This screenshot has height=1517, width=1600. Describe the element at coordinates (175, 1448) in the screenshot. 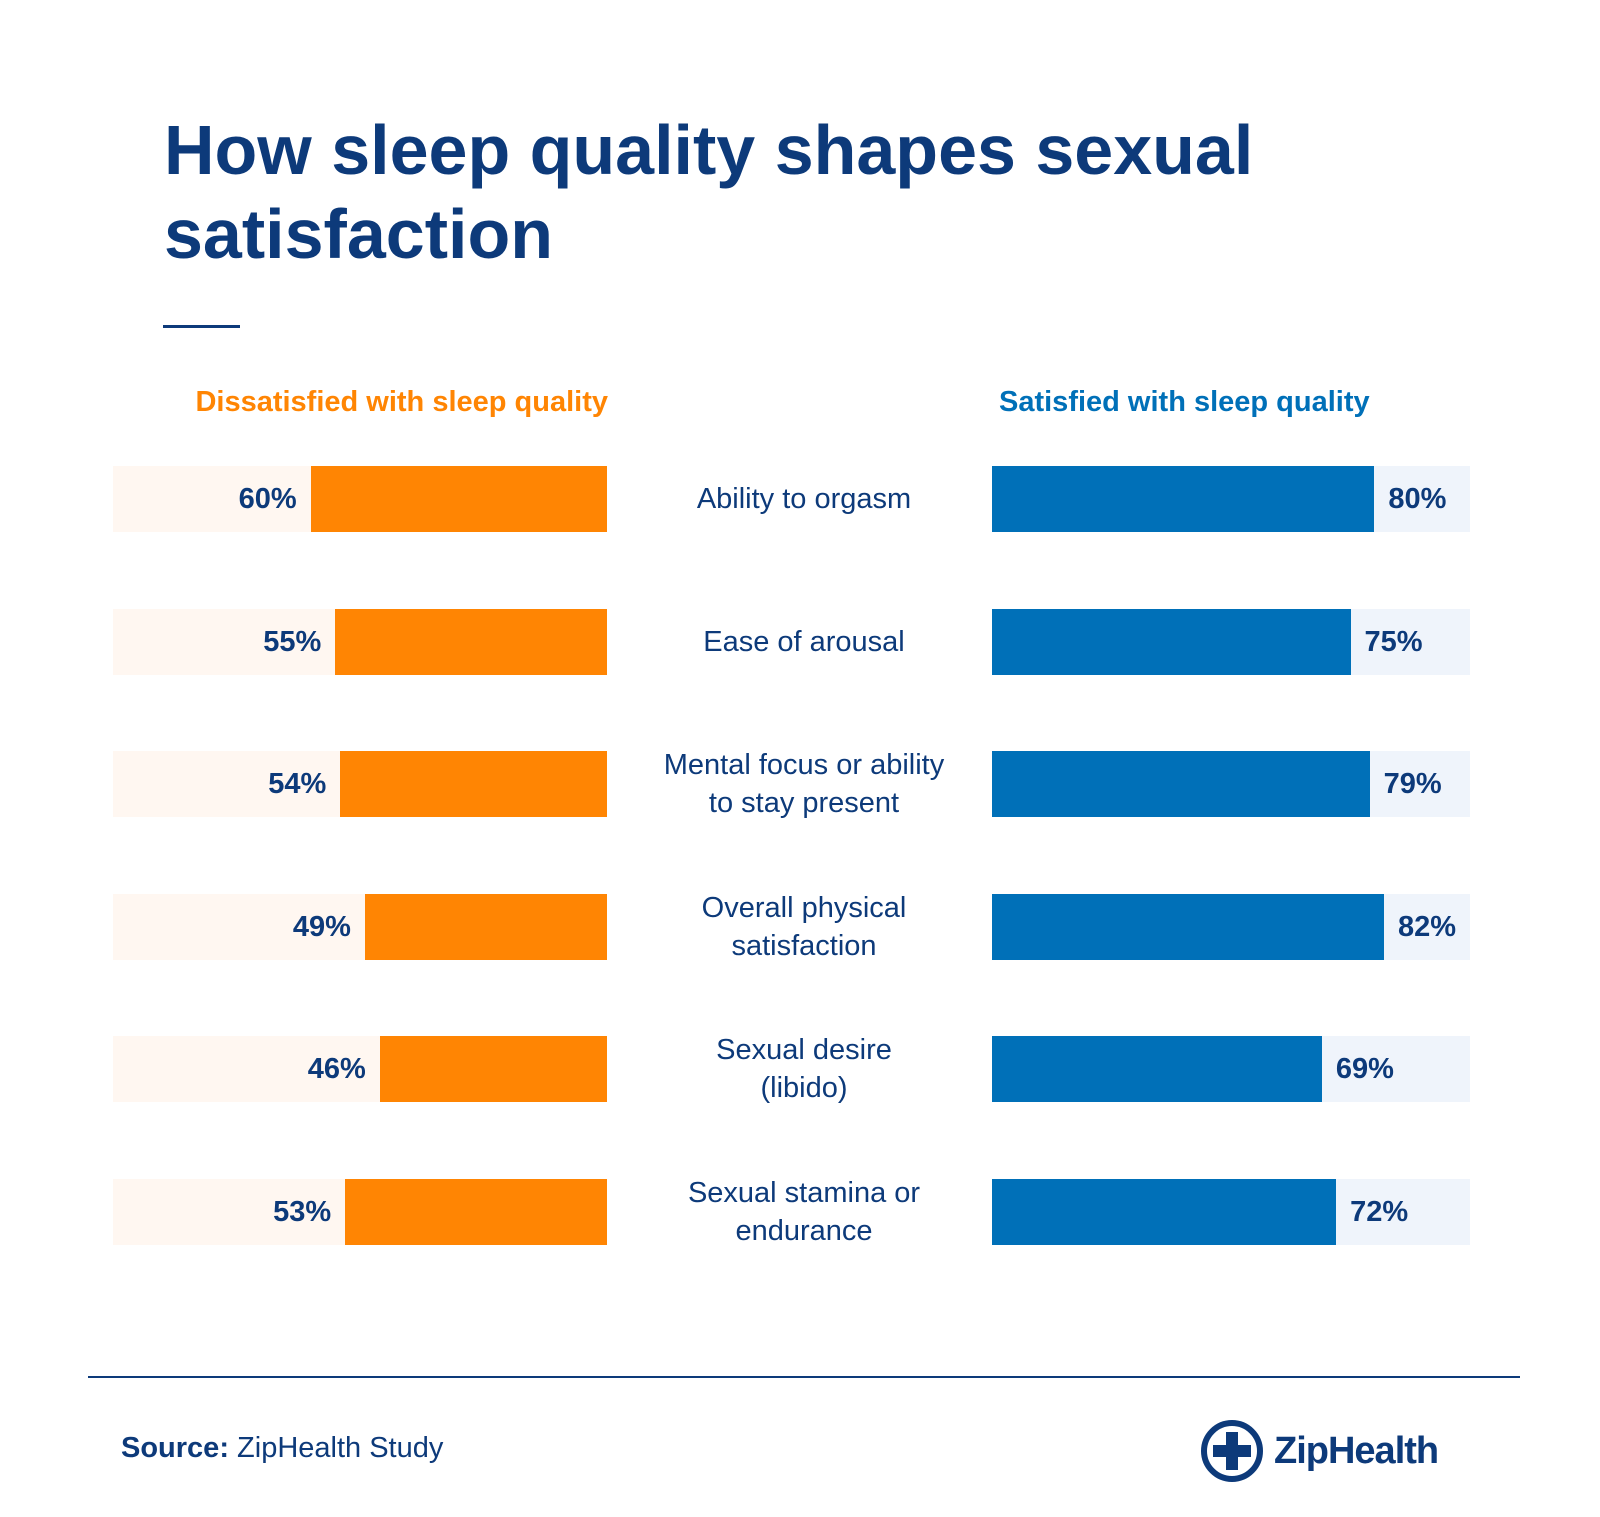

I see `source-label: Source:` at that location.